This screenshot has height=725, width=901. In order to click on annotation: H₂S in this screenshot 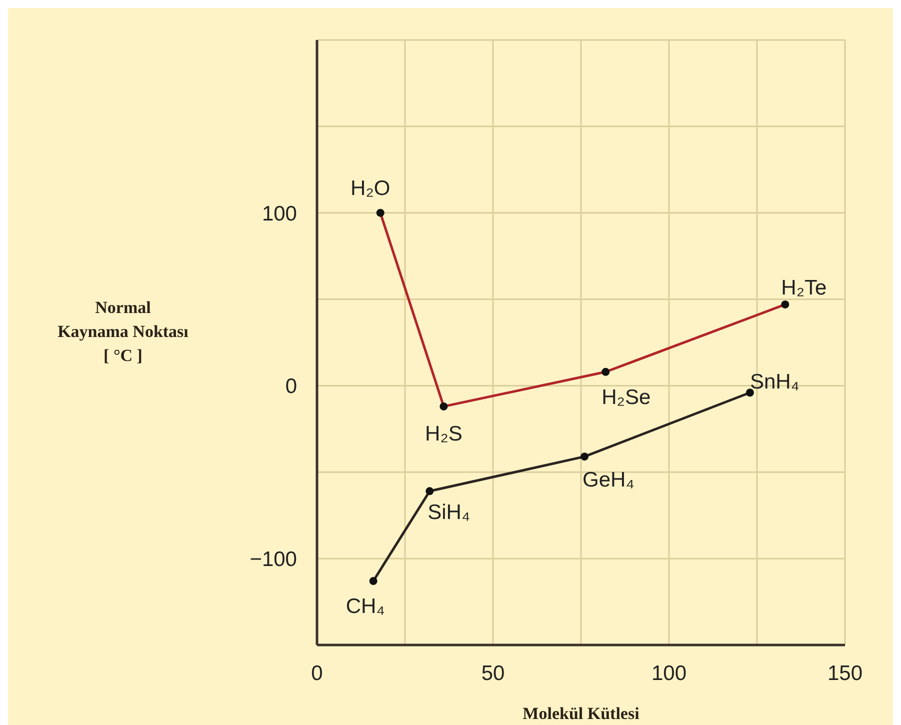, I will do `click(443, 434)`.